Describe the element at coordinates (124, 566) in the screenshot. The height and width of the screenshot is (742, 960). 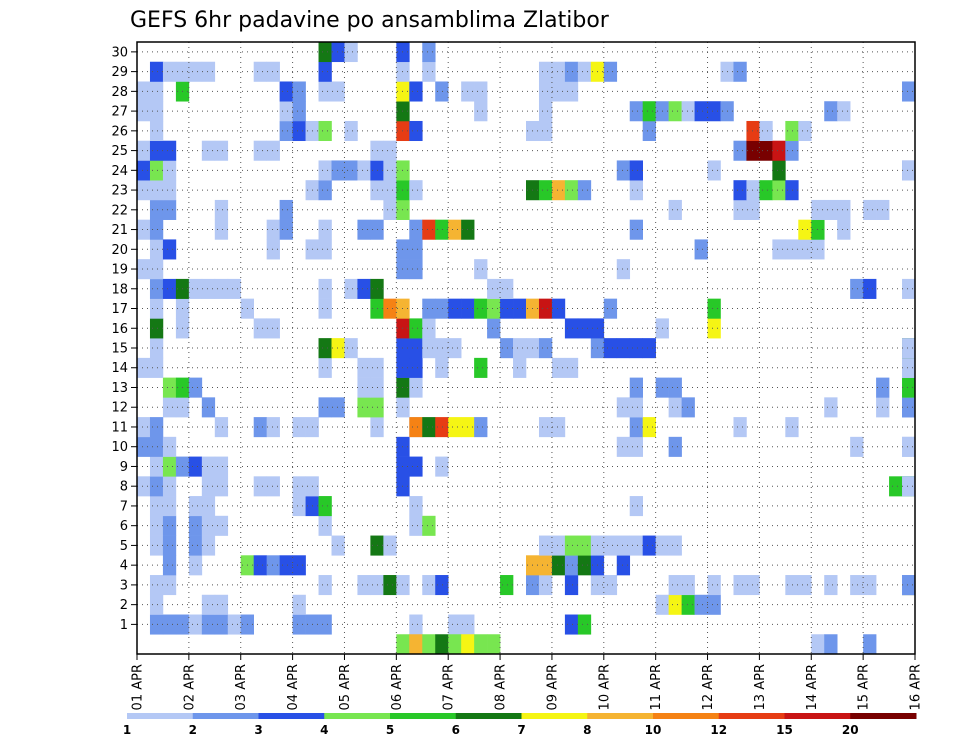
I see `y-tick-label: 4` at that location.